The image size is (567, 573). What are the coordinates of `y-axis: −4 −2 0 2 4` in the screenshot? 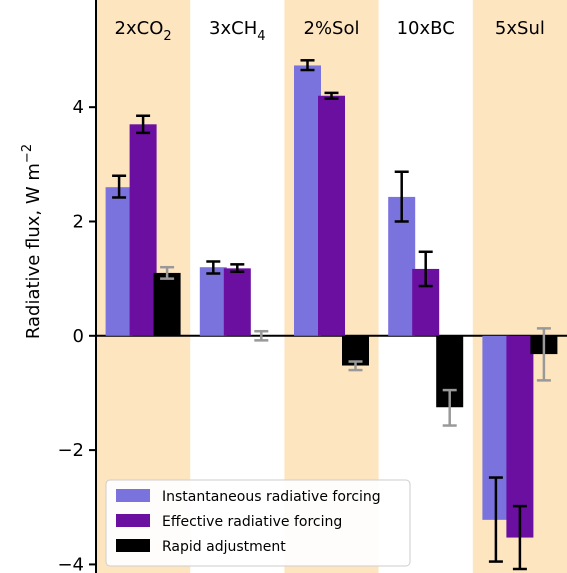 It's located at (77, 286).